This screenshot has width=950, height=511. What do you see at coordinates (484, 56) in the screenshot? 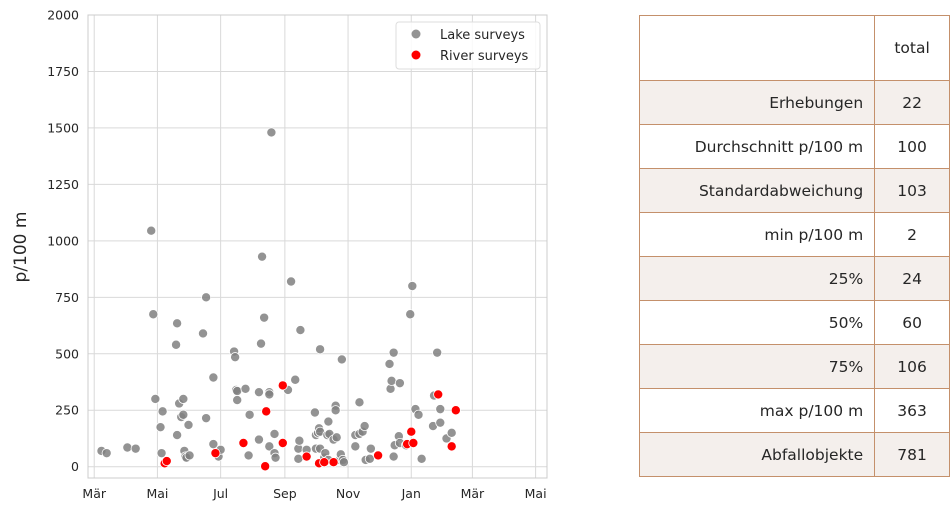
I see `legend-label-river: River surveys` at bounding box center [484, 56].